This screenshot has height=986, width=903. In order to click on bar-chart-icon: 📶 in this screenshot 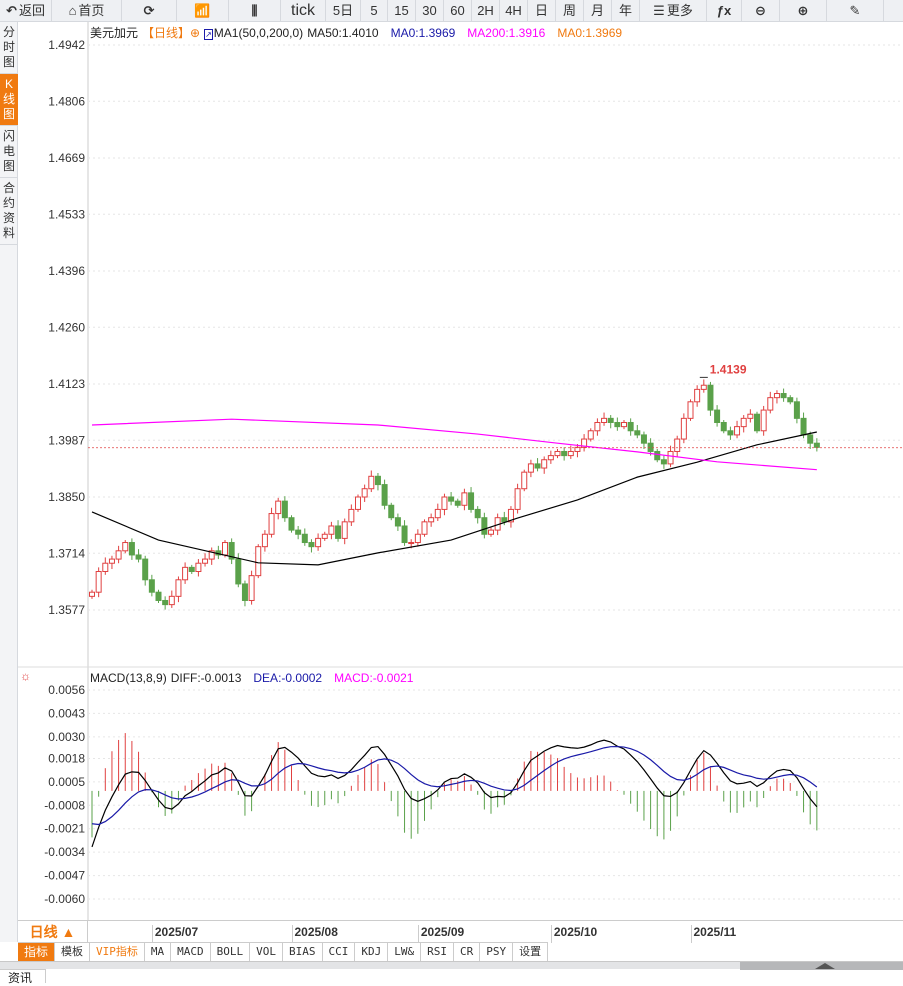, I will do `click(202, 10)`.